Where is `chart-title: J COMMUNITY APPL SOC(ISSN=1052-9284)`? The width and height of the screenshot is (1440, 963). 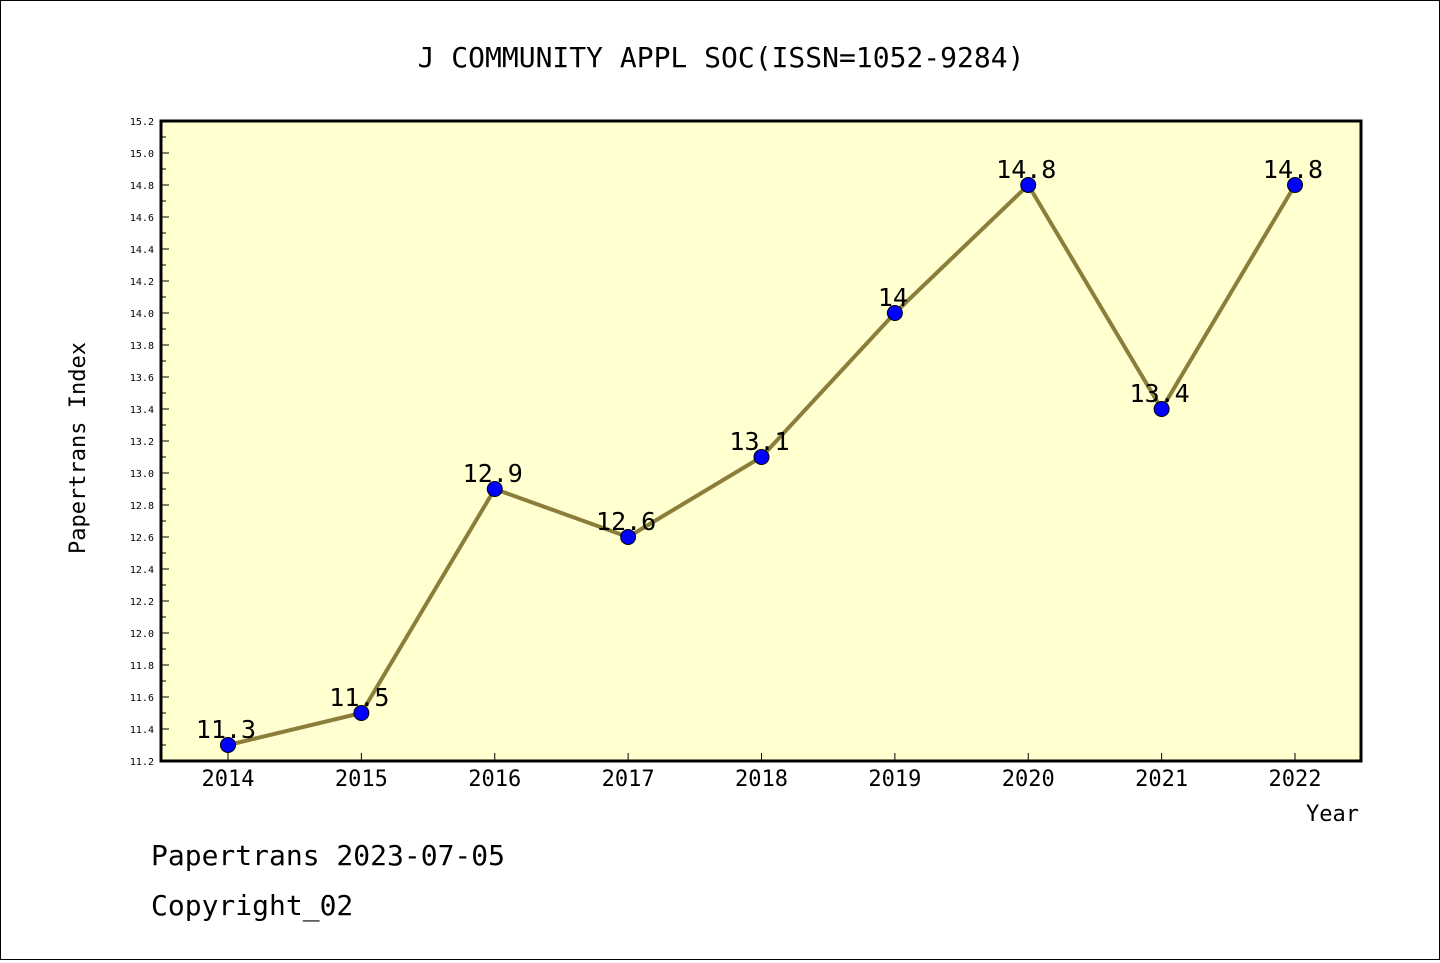 chart-title: J COMMUNITY APPL SOC(ISSN=1052-9284) is located at coordinates (721, 57).